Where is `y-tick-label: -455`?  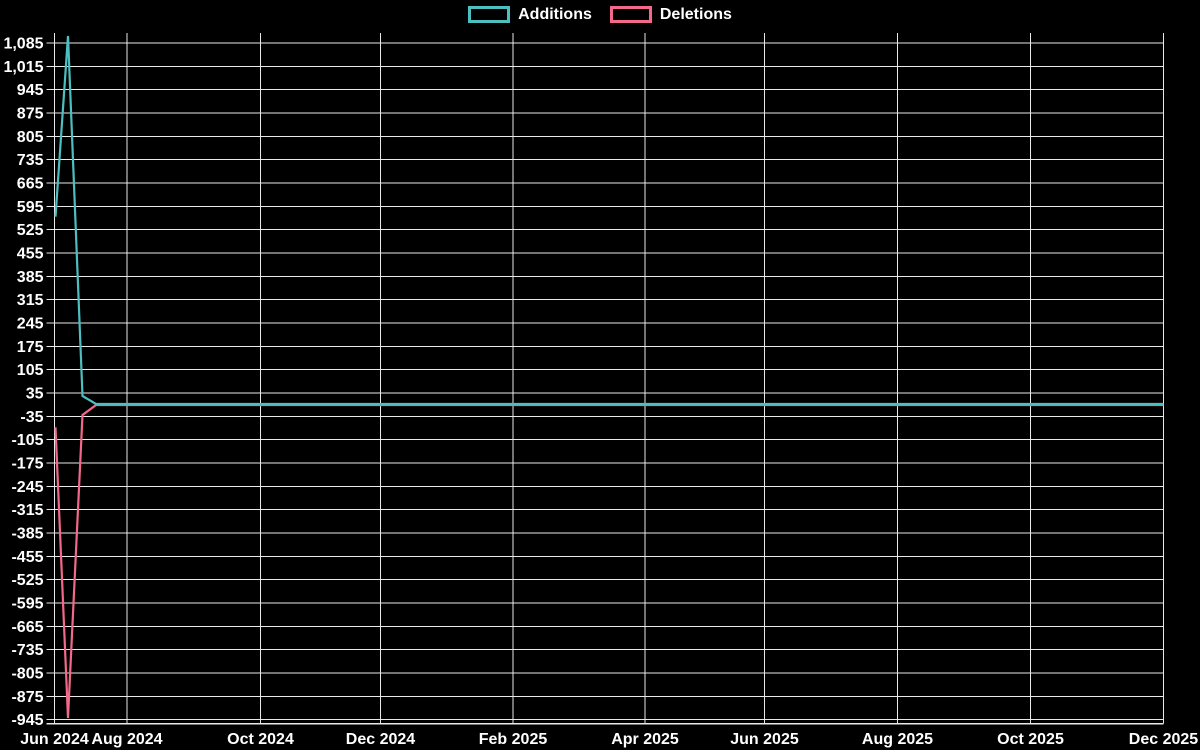
y-tick-label: -455 is located at coordinates (27, 557).